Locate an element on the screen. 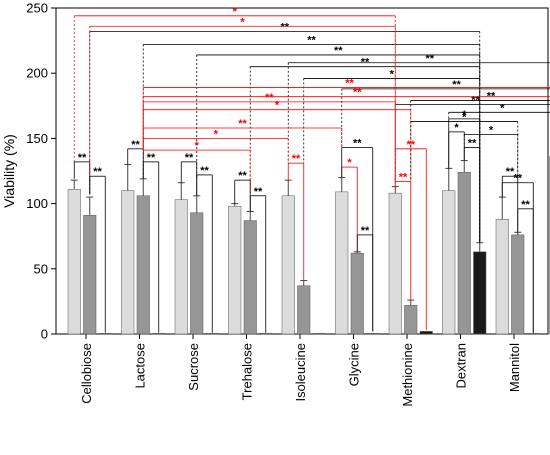 The image size is (550, 455). x-tick-label: Sucrose is located at coordinates (193, 367).